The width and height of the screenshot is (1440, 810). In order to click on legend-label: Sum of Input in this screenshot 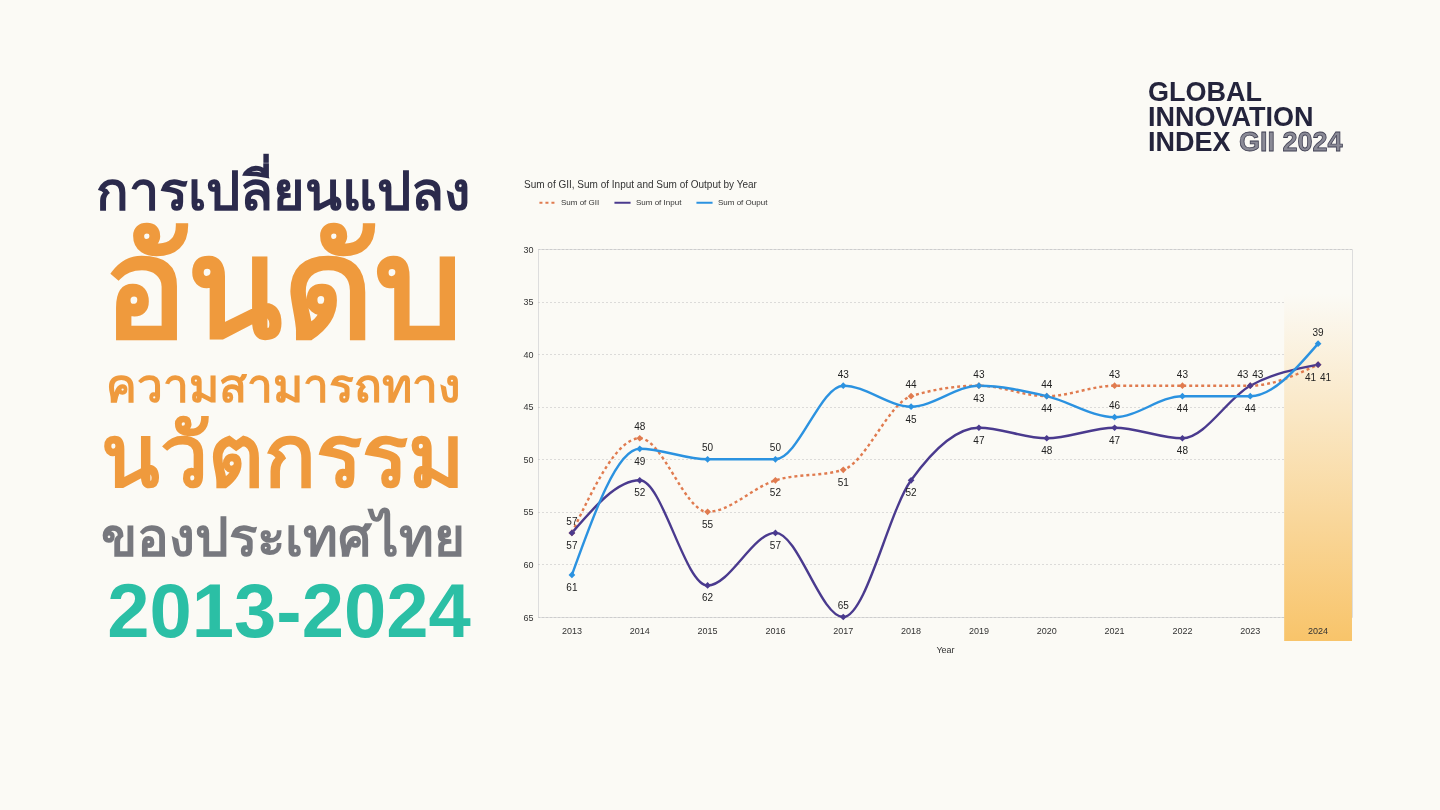, I will do `click(659, 202)`.